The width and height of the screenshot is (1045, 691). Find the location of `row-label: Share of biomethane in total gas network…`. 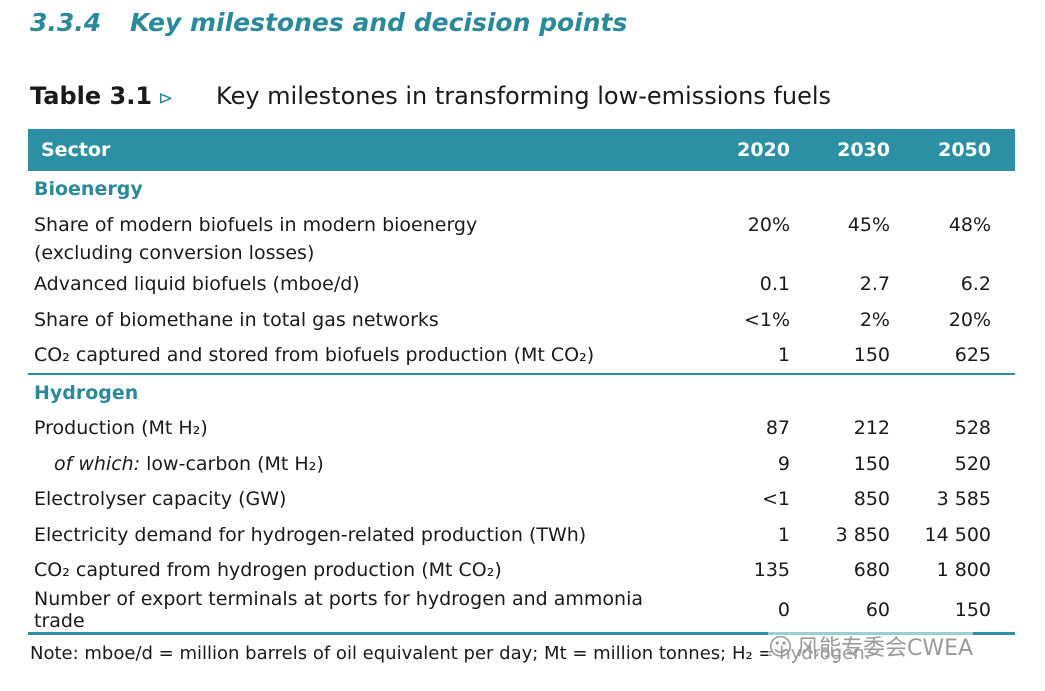

row-label: Share of biomethane in total gas network… is located at coordinates (236, 319).